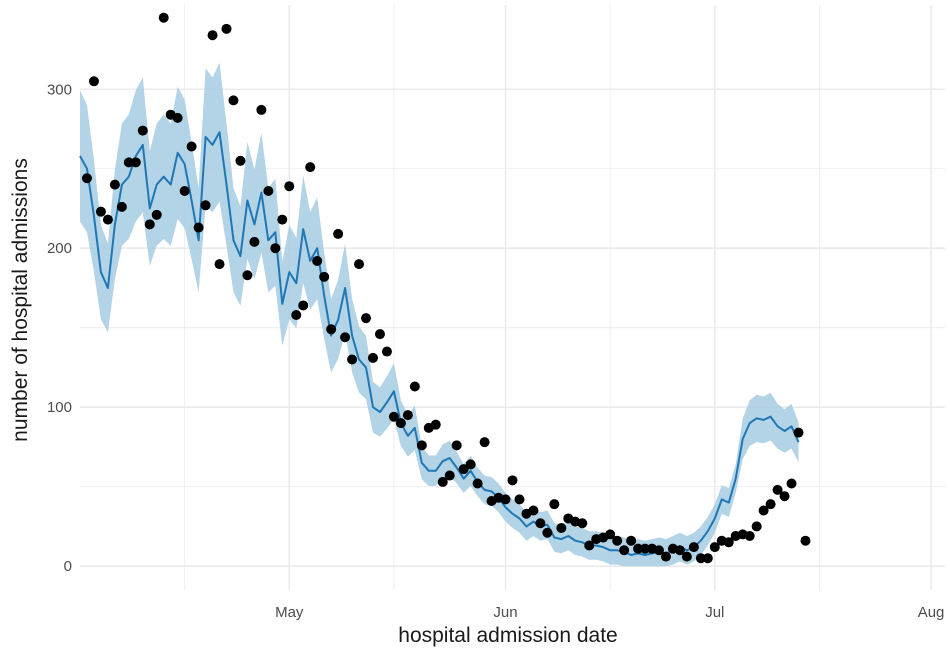  Describe the element at coordinates (59, 248) in the screenshot. I see `y-tick-label: 200` at that location.